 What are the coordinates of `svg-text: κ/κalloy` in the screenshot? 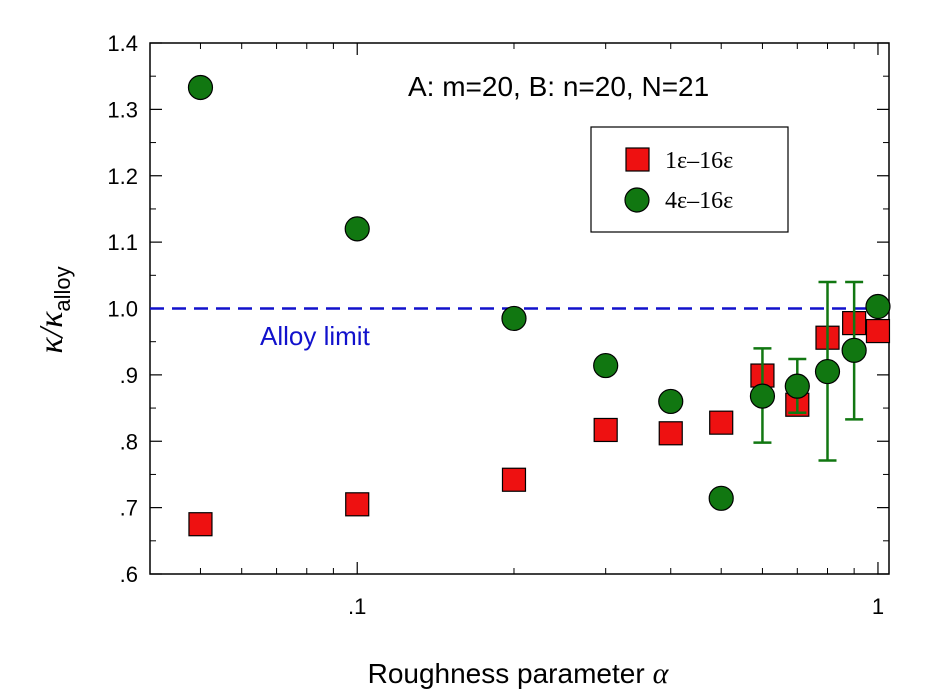 It's located at (54, 309).